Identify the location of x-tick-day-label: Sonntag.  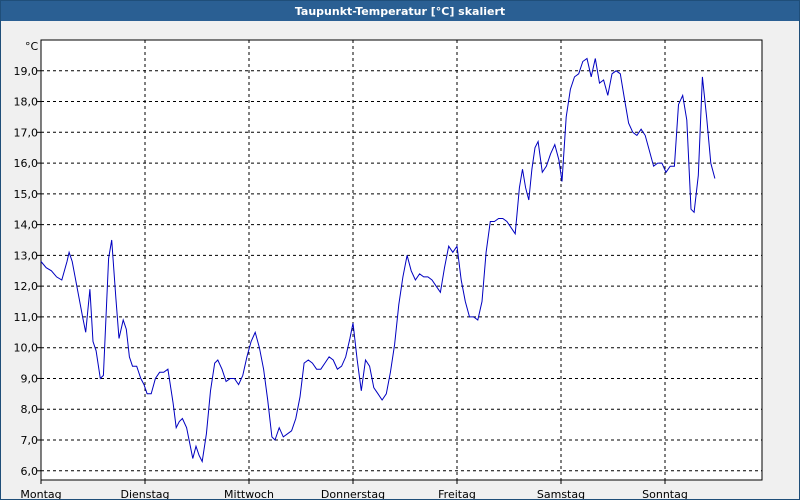
(665, 493).